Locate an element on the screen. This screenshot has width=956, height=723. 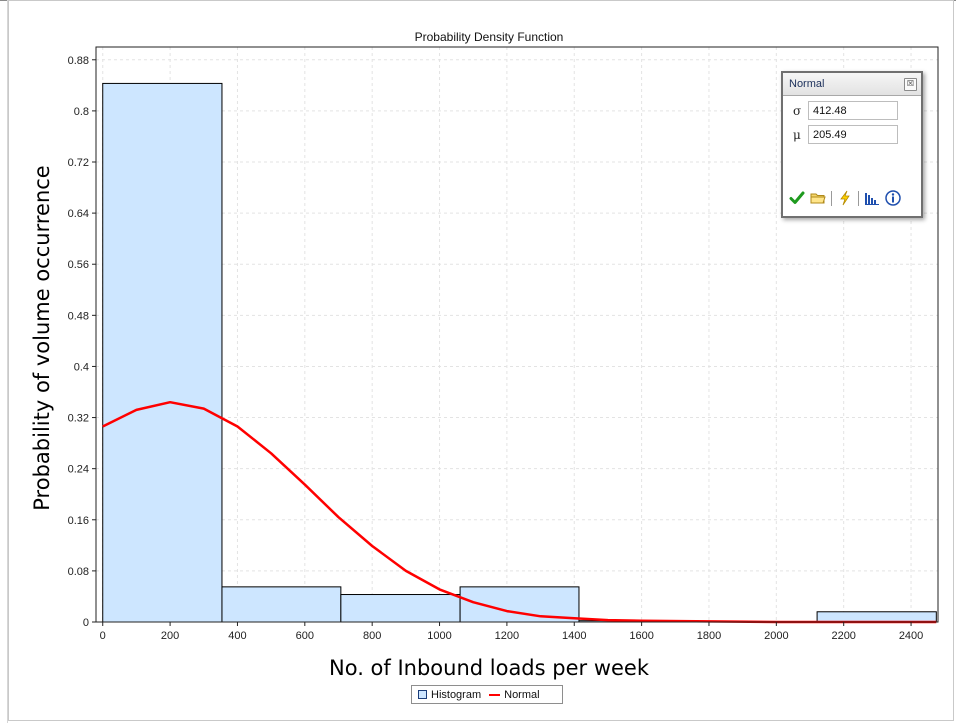
mu-symbol: μ is located at coordinates (797, 134).